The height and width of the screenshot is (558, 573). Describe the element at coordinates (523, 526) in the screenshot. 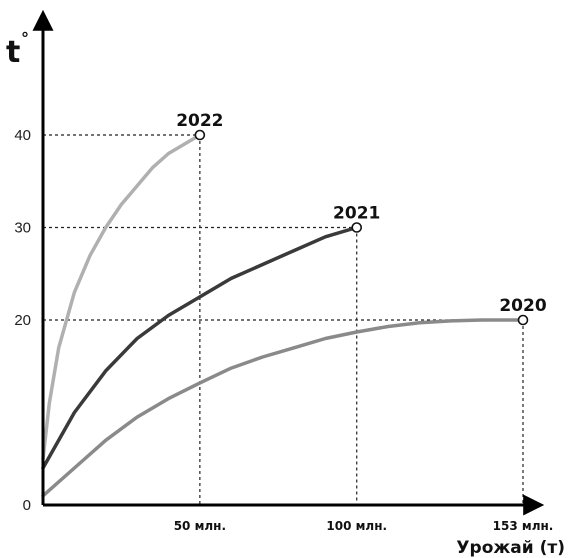

I see `x-tick-label-153: 153 млн.` at that location.